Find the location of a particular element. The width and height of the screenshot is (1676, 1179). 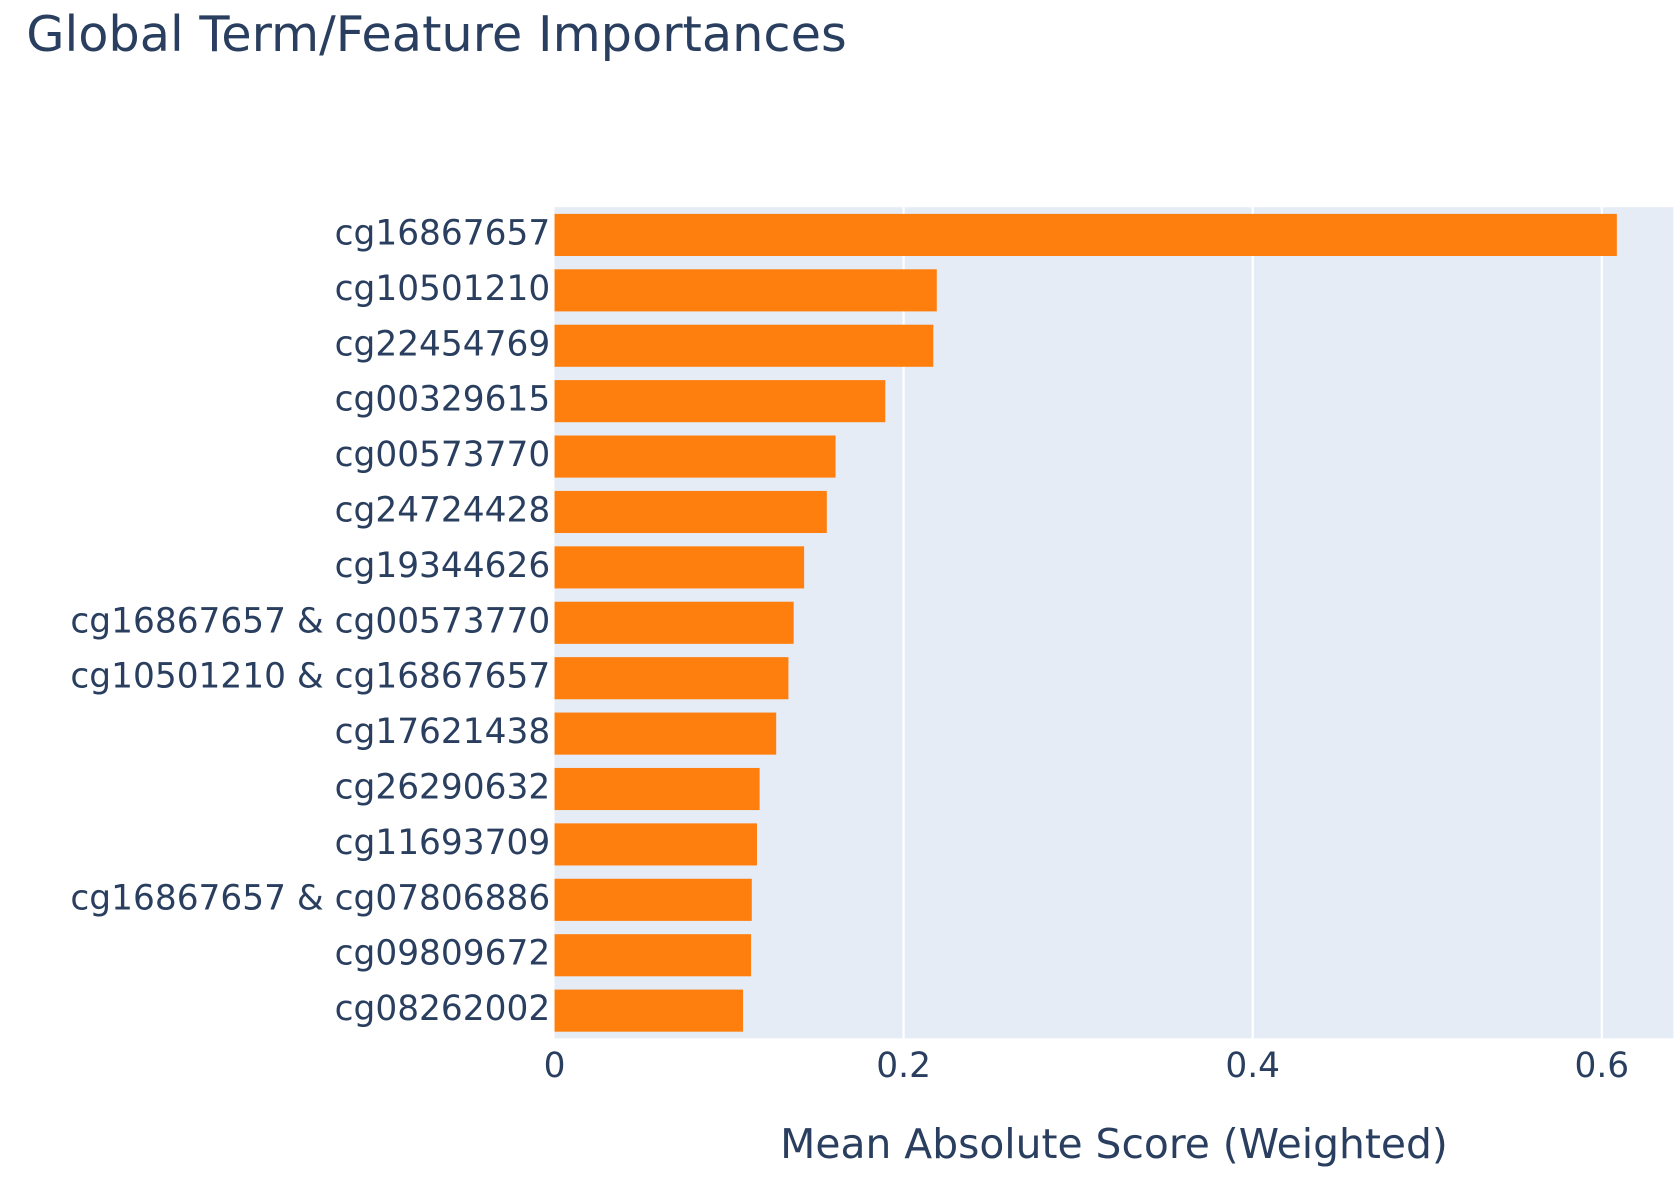

y-tick-label: cg08262002 is located at coordinates (443, 1009).